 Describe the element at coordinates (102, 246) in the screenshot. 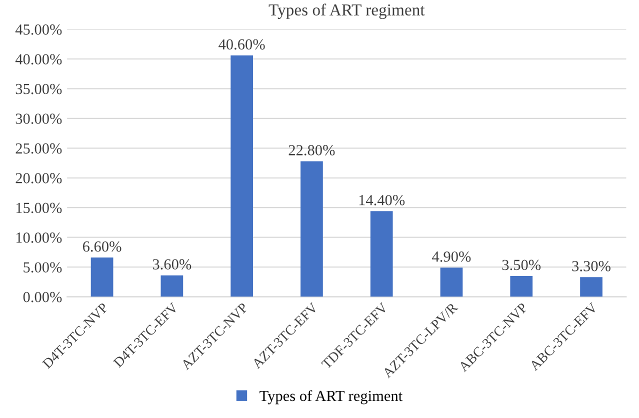

I see `data-label: 6.60%` at that location.